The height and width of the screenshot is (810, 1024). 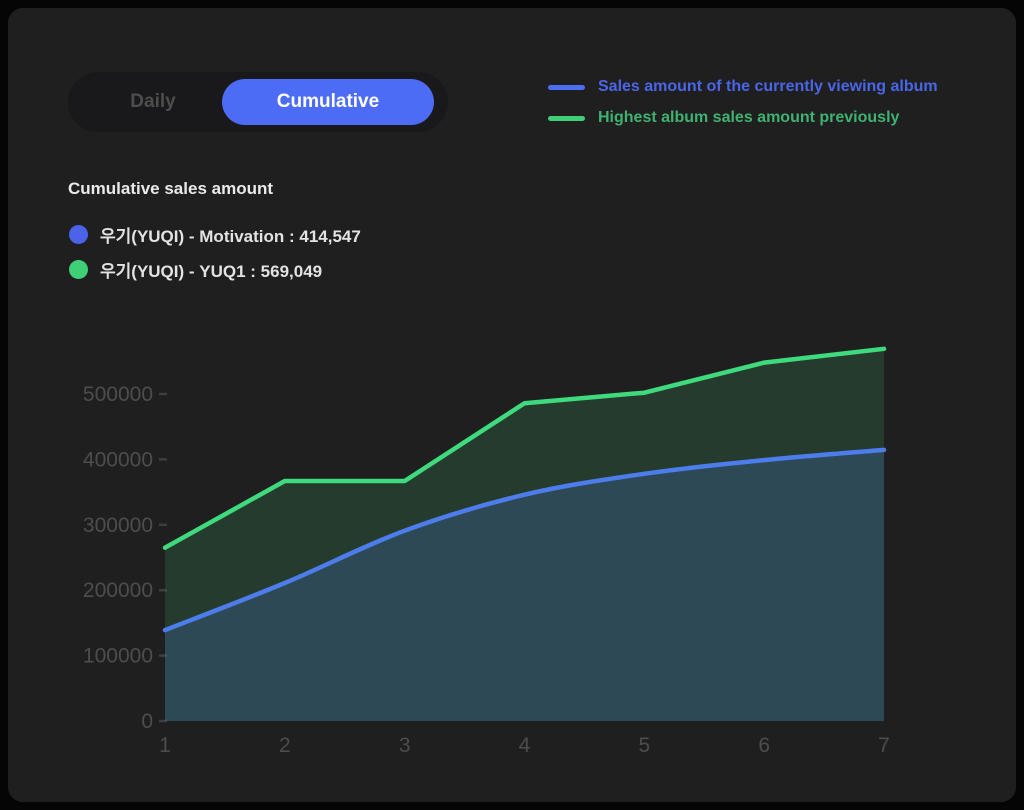 I want to click on blue-line-swatch-icon, so click(x=566, y=87).